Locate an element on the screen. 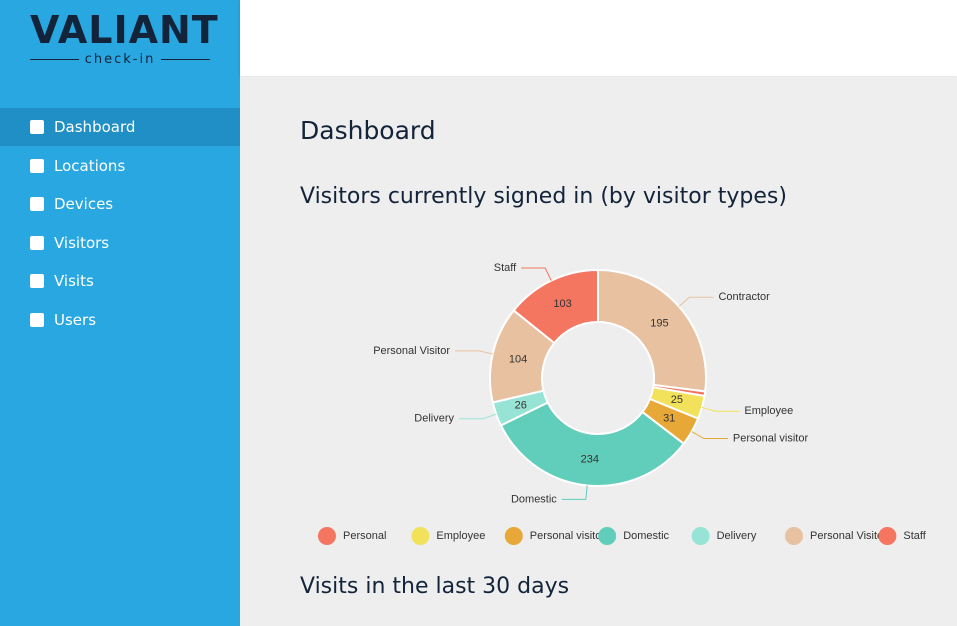 Image resolution: width=957 pixels, height=626 pixels. slice-label: Personal visitor is located at coordinates (771, 438).